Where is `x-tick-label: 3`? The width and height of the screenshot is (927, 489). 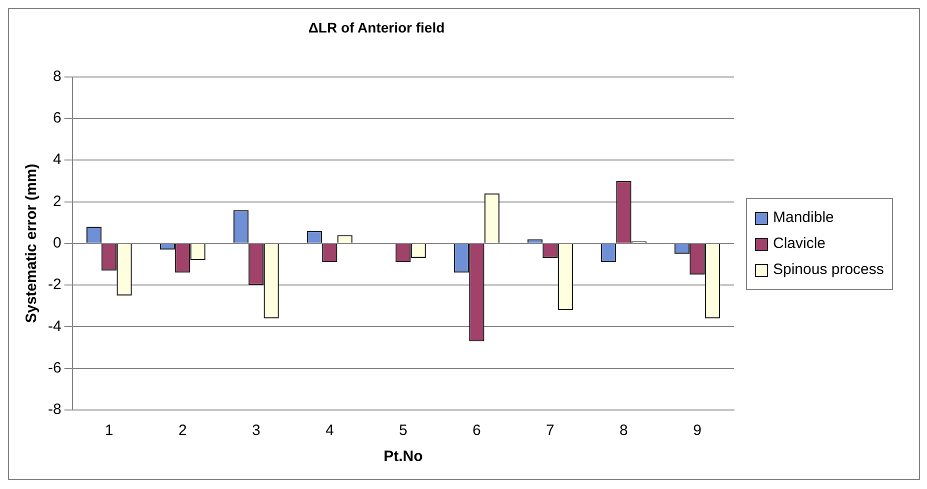 x-tick-label: 3 is located at coordinates (256, 431).